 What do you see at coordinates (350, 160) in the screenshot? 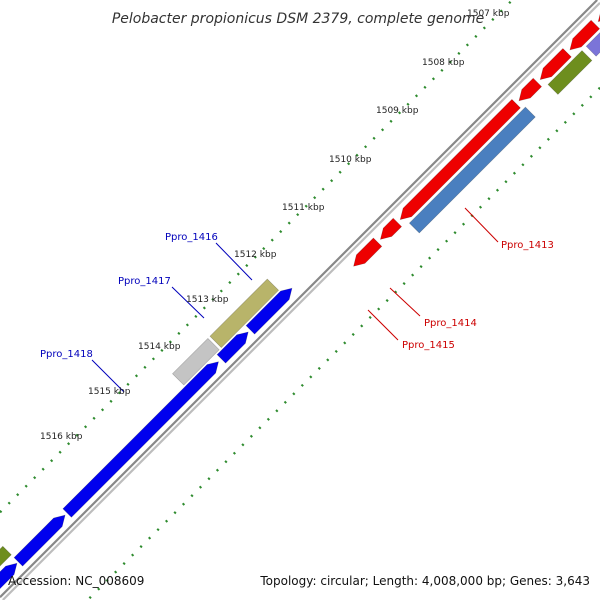
I see `tick-label-1510: 1510 kbp` at bounding box center [350, 160].